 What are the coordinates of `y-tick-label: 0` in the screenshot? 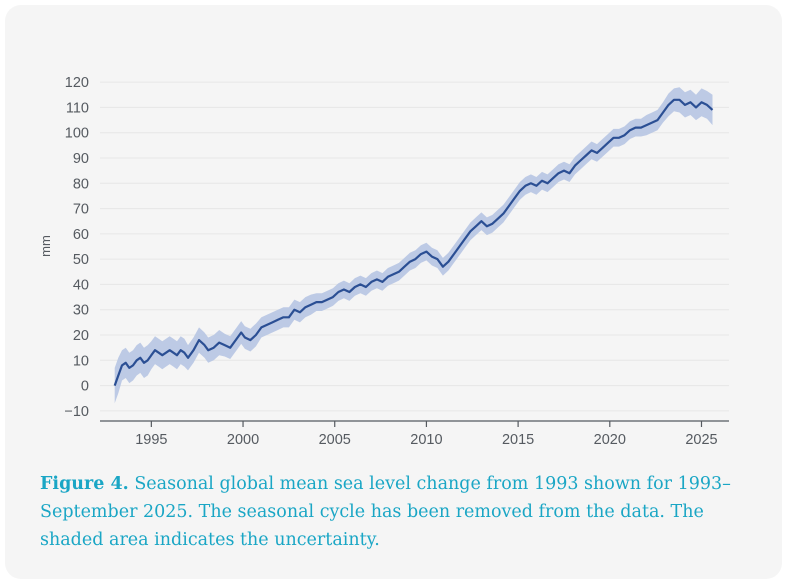 It's located at (85, 387).